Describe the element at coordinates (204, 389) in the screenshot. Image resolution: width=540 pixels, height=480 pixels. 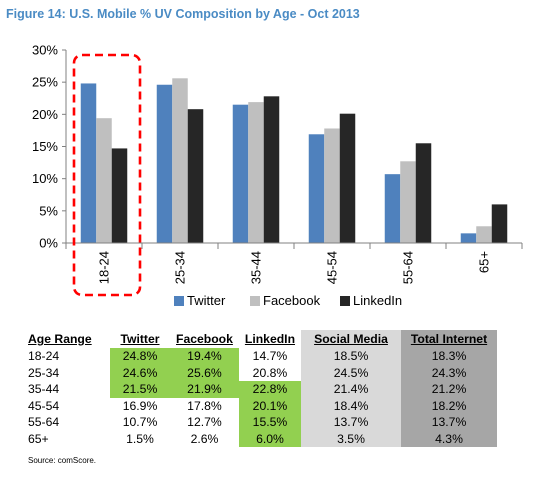
I see `cell-facebook: 21.9%` at that location.